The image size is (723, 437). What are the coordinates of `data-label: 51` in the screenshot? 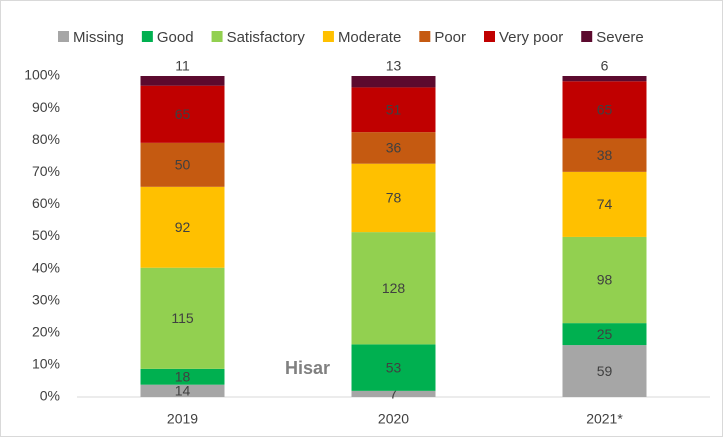 It's located at (394, 109).